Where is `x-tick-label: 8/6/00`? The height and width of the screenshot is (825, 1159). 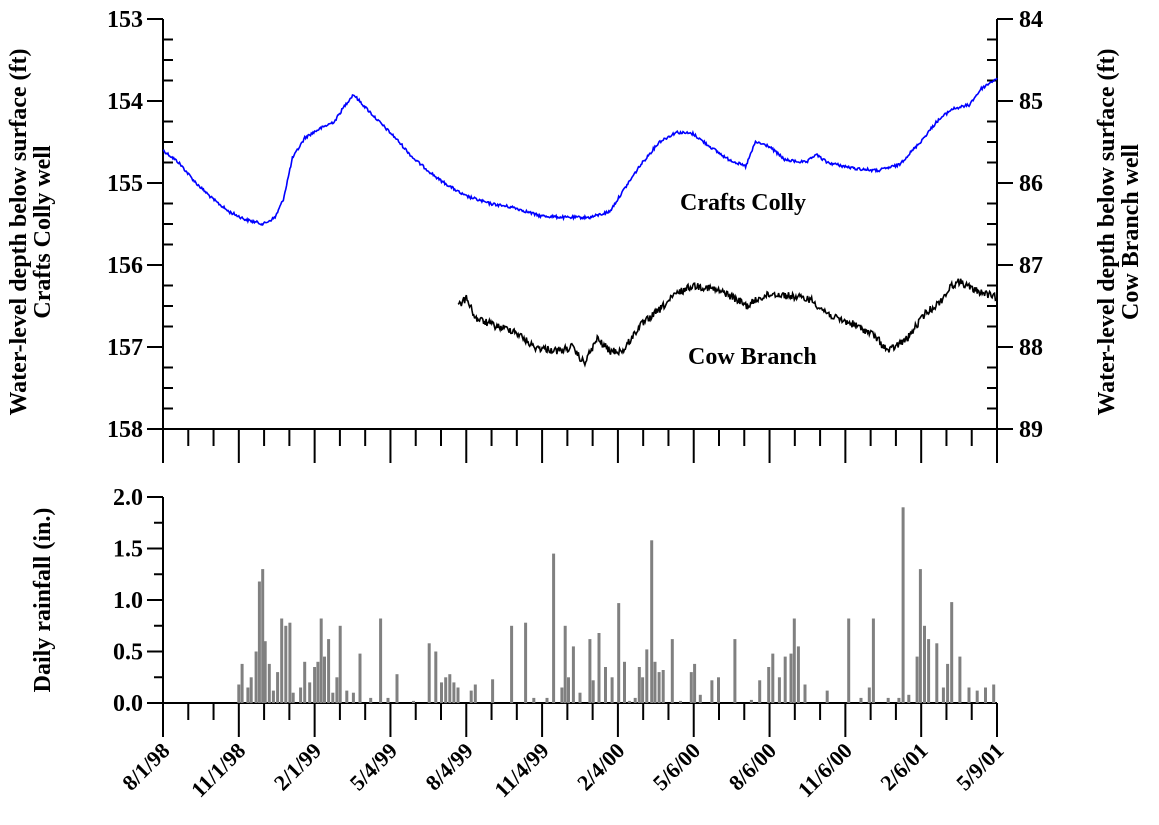
x-tick-label: 8/6/00 is located at coordinates (752, 766).